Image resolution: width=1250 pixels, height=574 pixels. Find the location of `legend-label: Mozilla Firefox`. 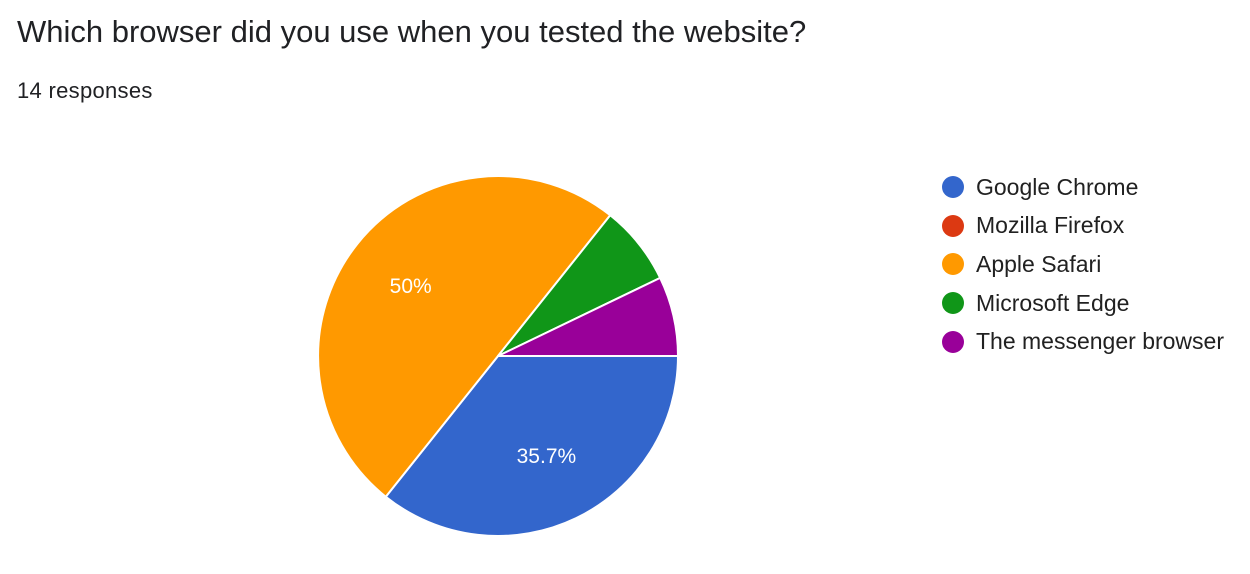

legend-label: Mozilla Firefox is located at coordinates (1050, 225).